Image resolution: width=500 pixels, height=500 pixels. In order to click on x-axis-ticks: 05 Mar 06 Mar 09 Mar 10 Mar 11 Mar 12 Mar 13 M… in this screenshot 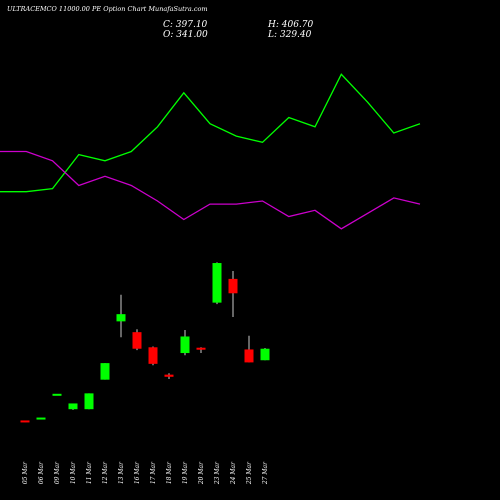, I will do `click(145, 473)`.